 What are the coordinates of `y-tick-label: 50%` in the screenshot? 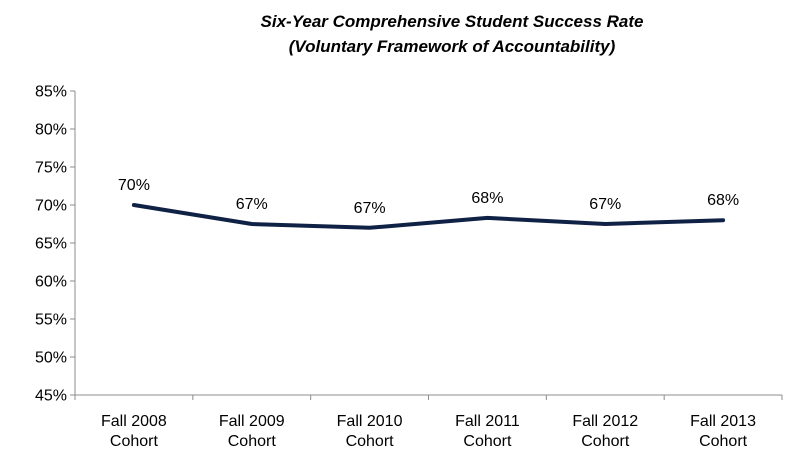 It's located at (51, 358).